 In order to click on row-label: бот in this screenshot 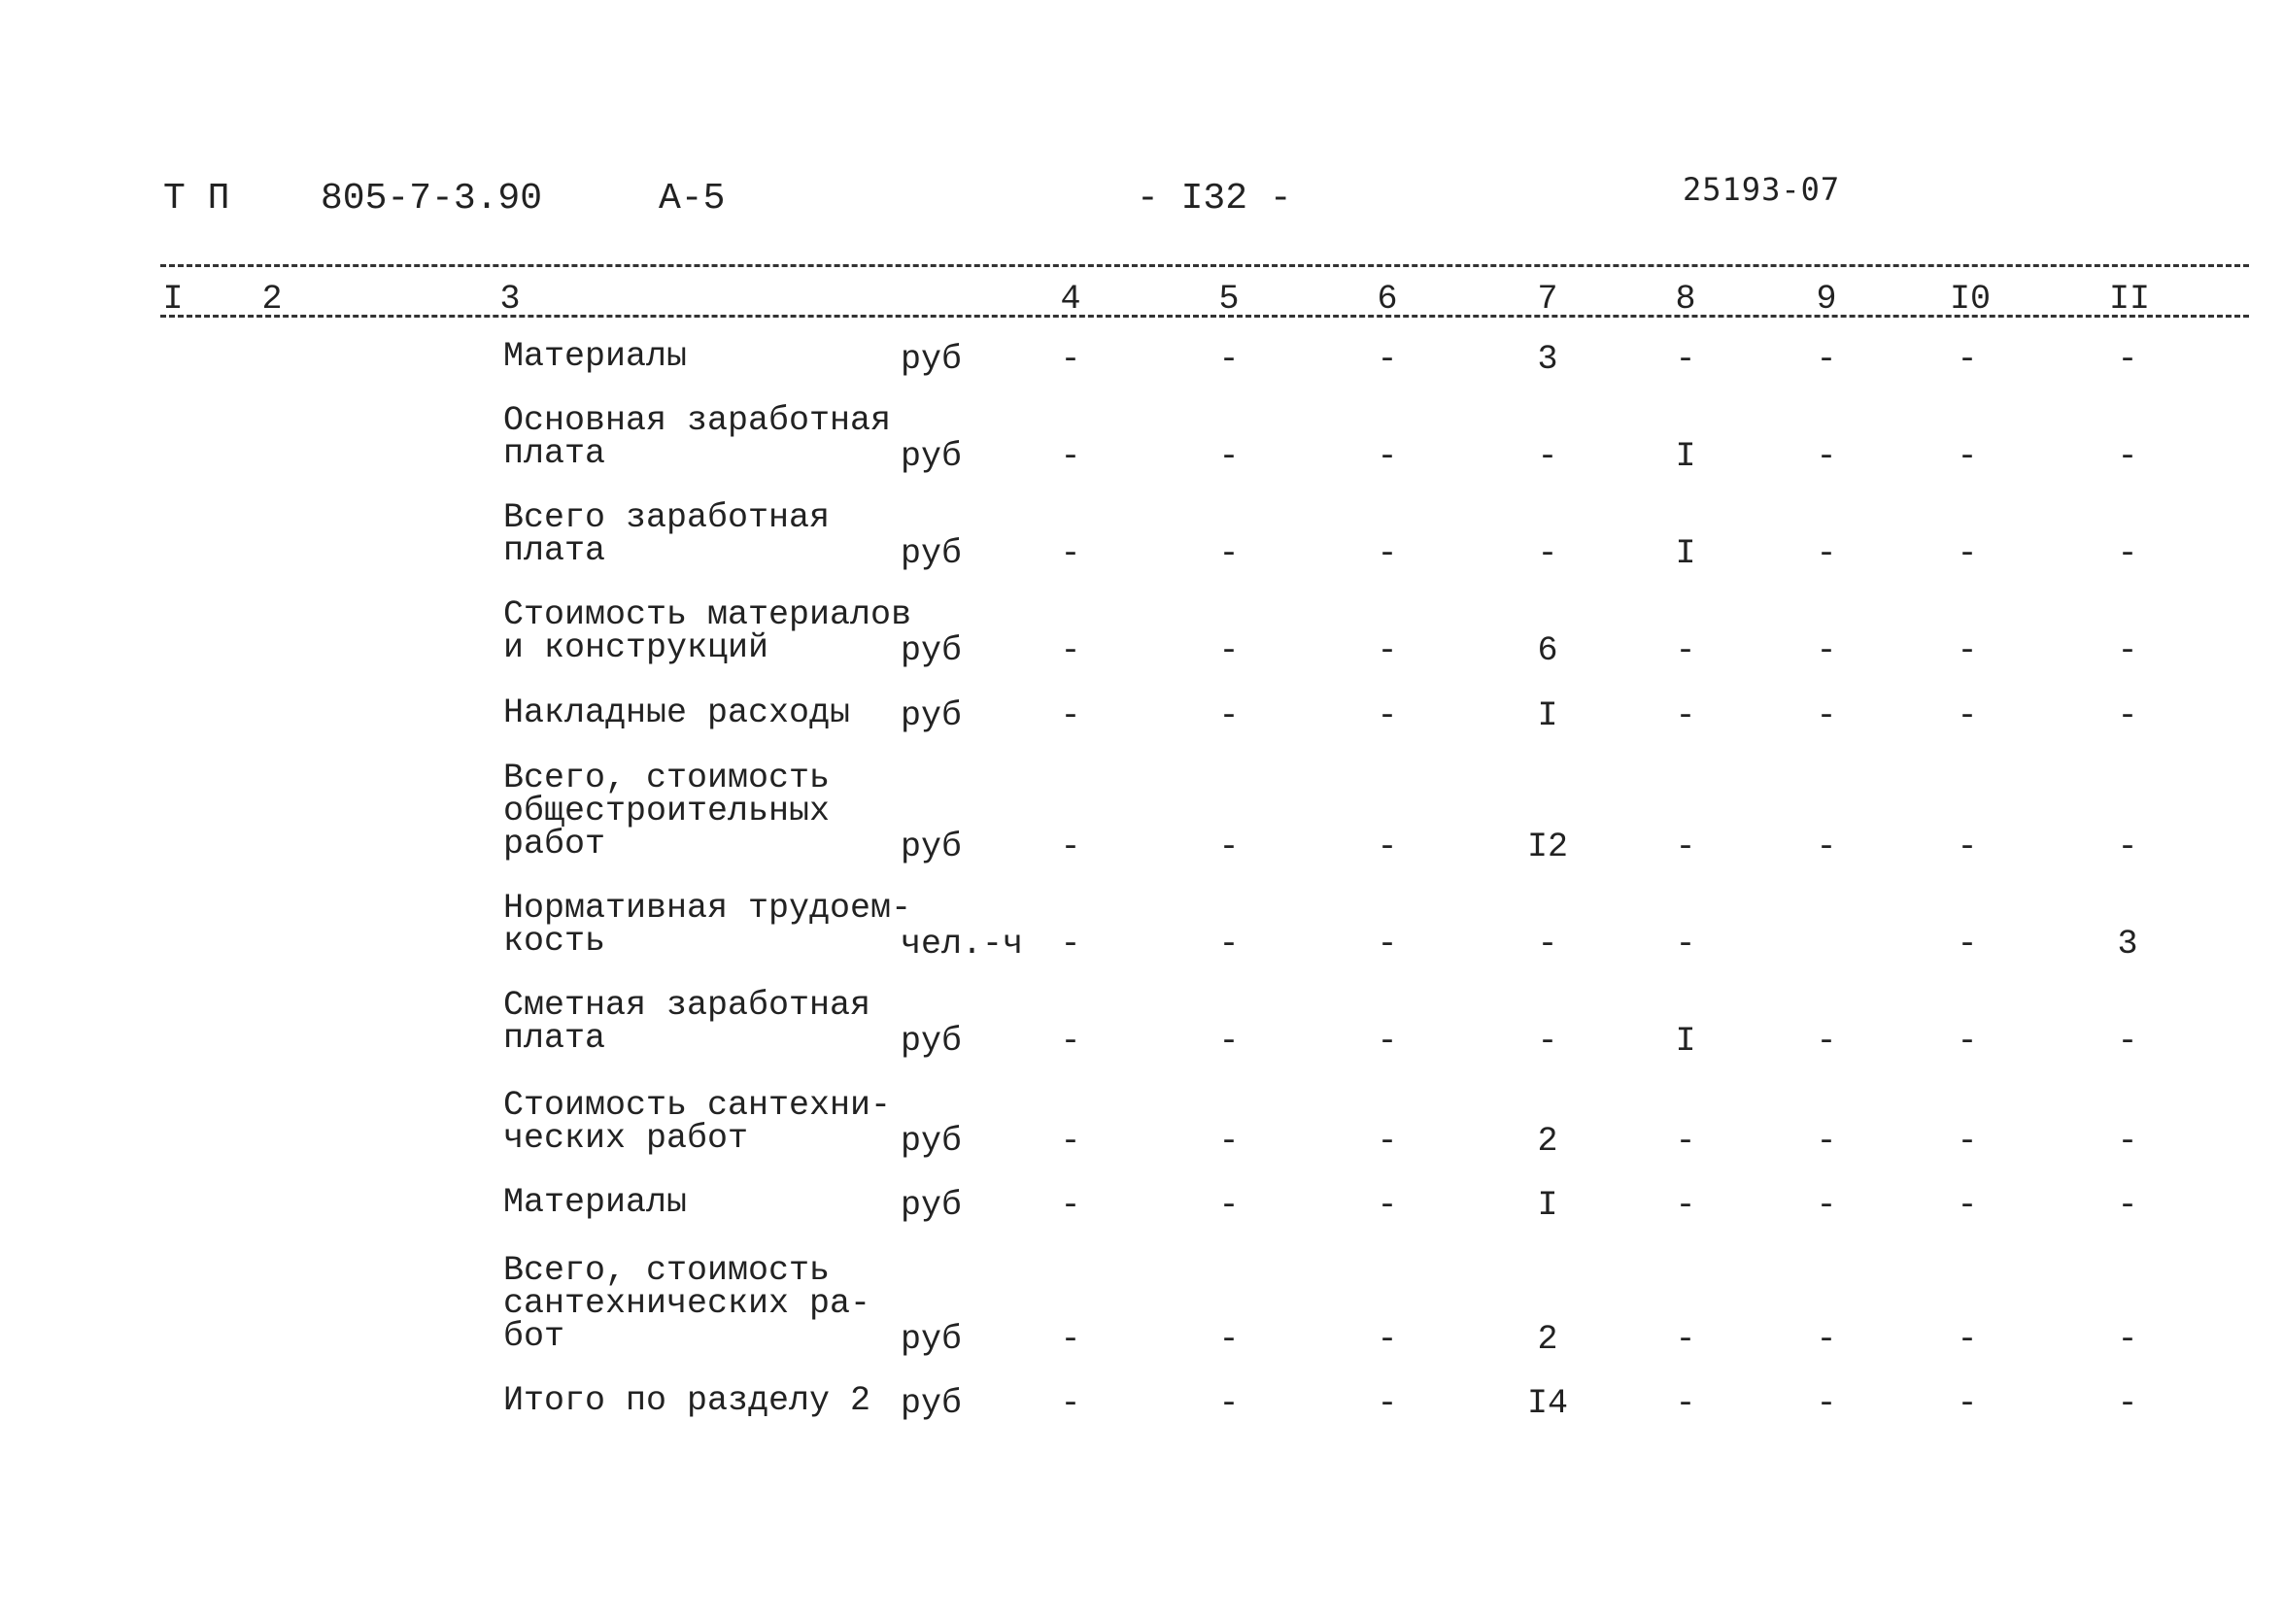, I will do `click(534, 1336)`.